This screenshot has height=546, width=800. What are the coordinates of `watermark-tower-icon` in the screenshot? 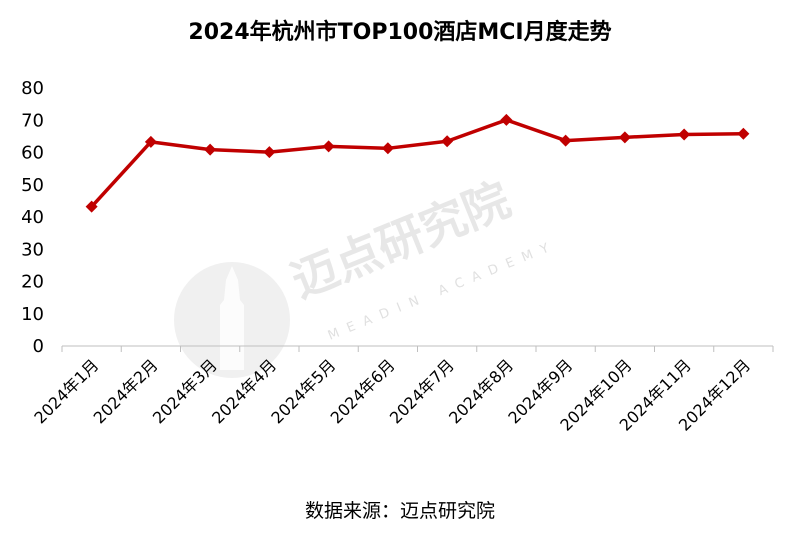 It's located at (232, 318).